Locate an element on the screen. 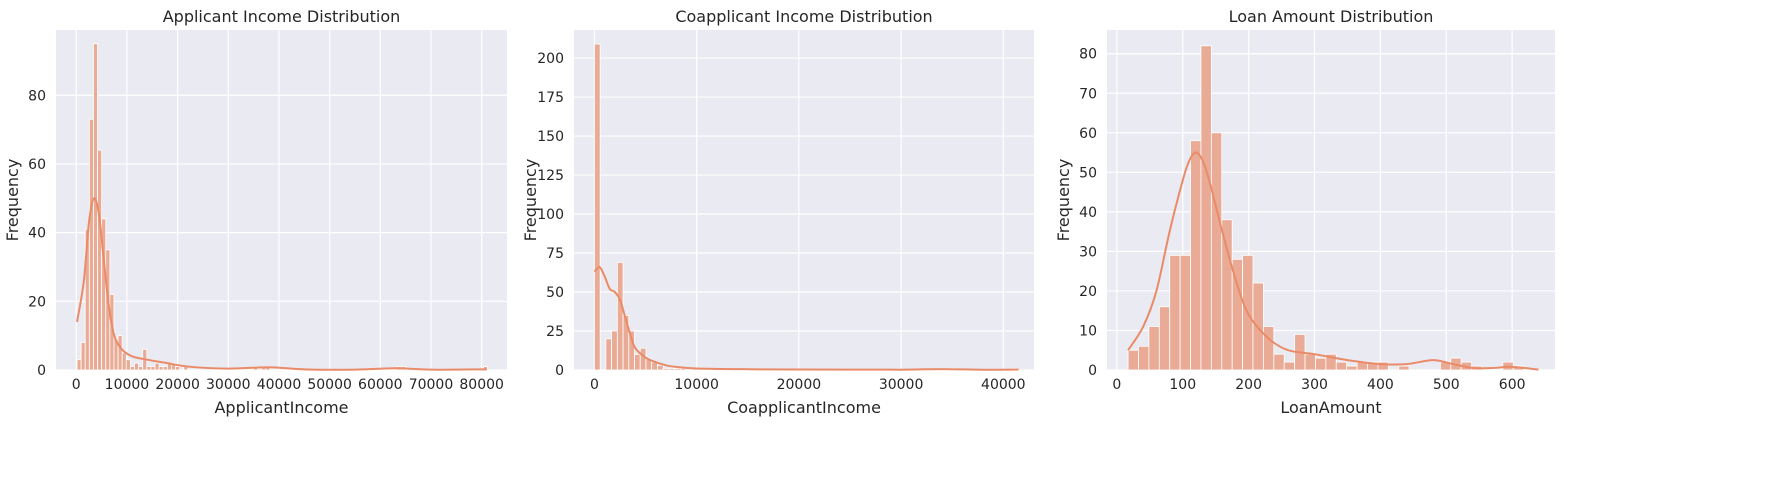 The height and width of the screenshot is (484, 1784). y-tick-label: 175 is located at coordinates (550, 98).